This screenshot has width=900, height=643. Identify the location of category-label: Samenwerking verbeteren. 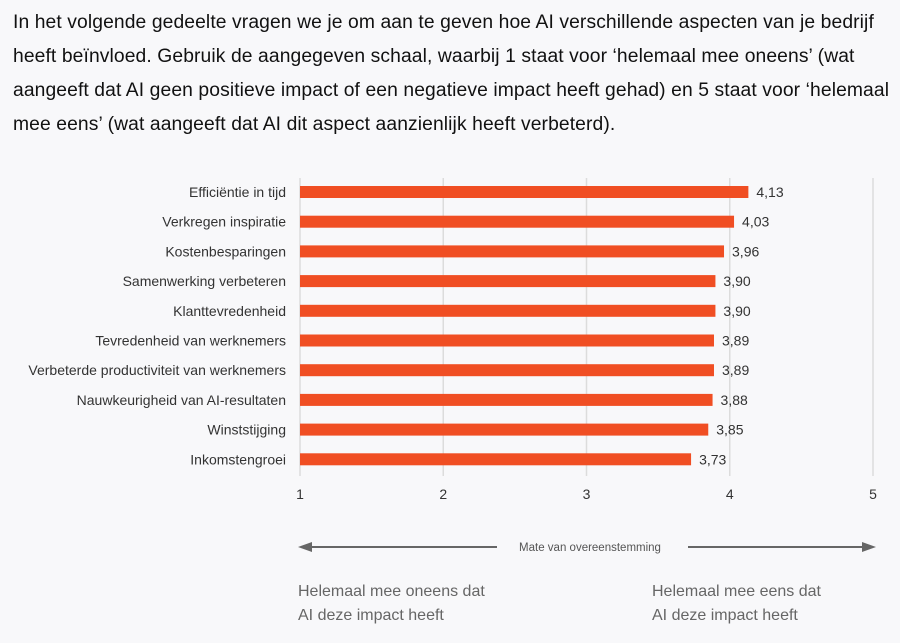
(204, 281).